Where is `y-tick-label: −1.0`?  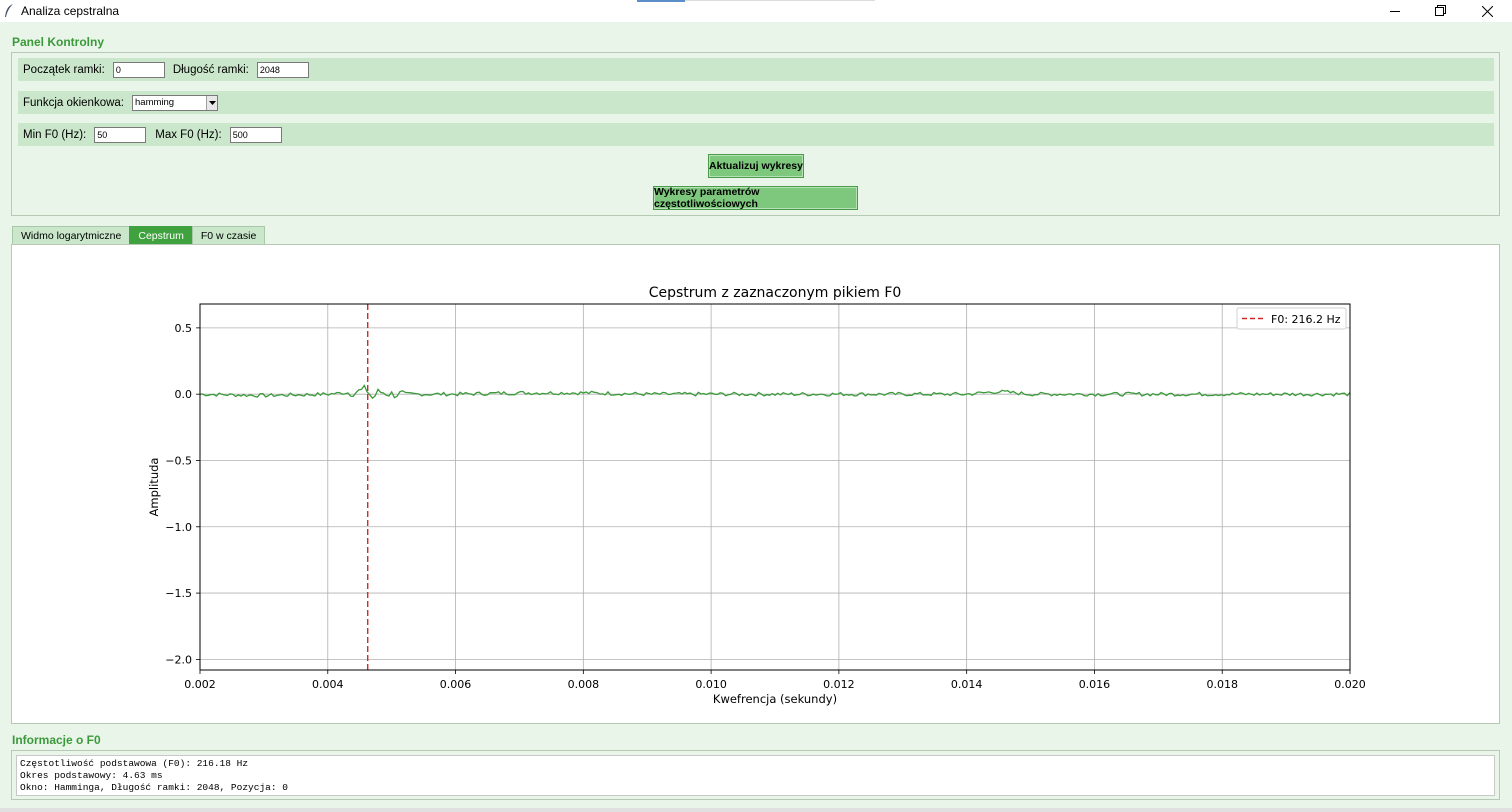 y-tick-label: −1.0 is located at coordinates (178, 527).